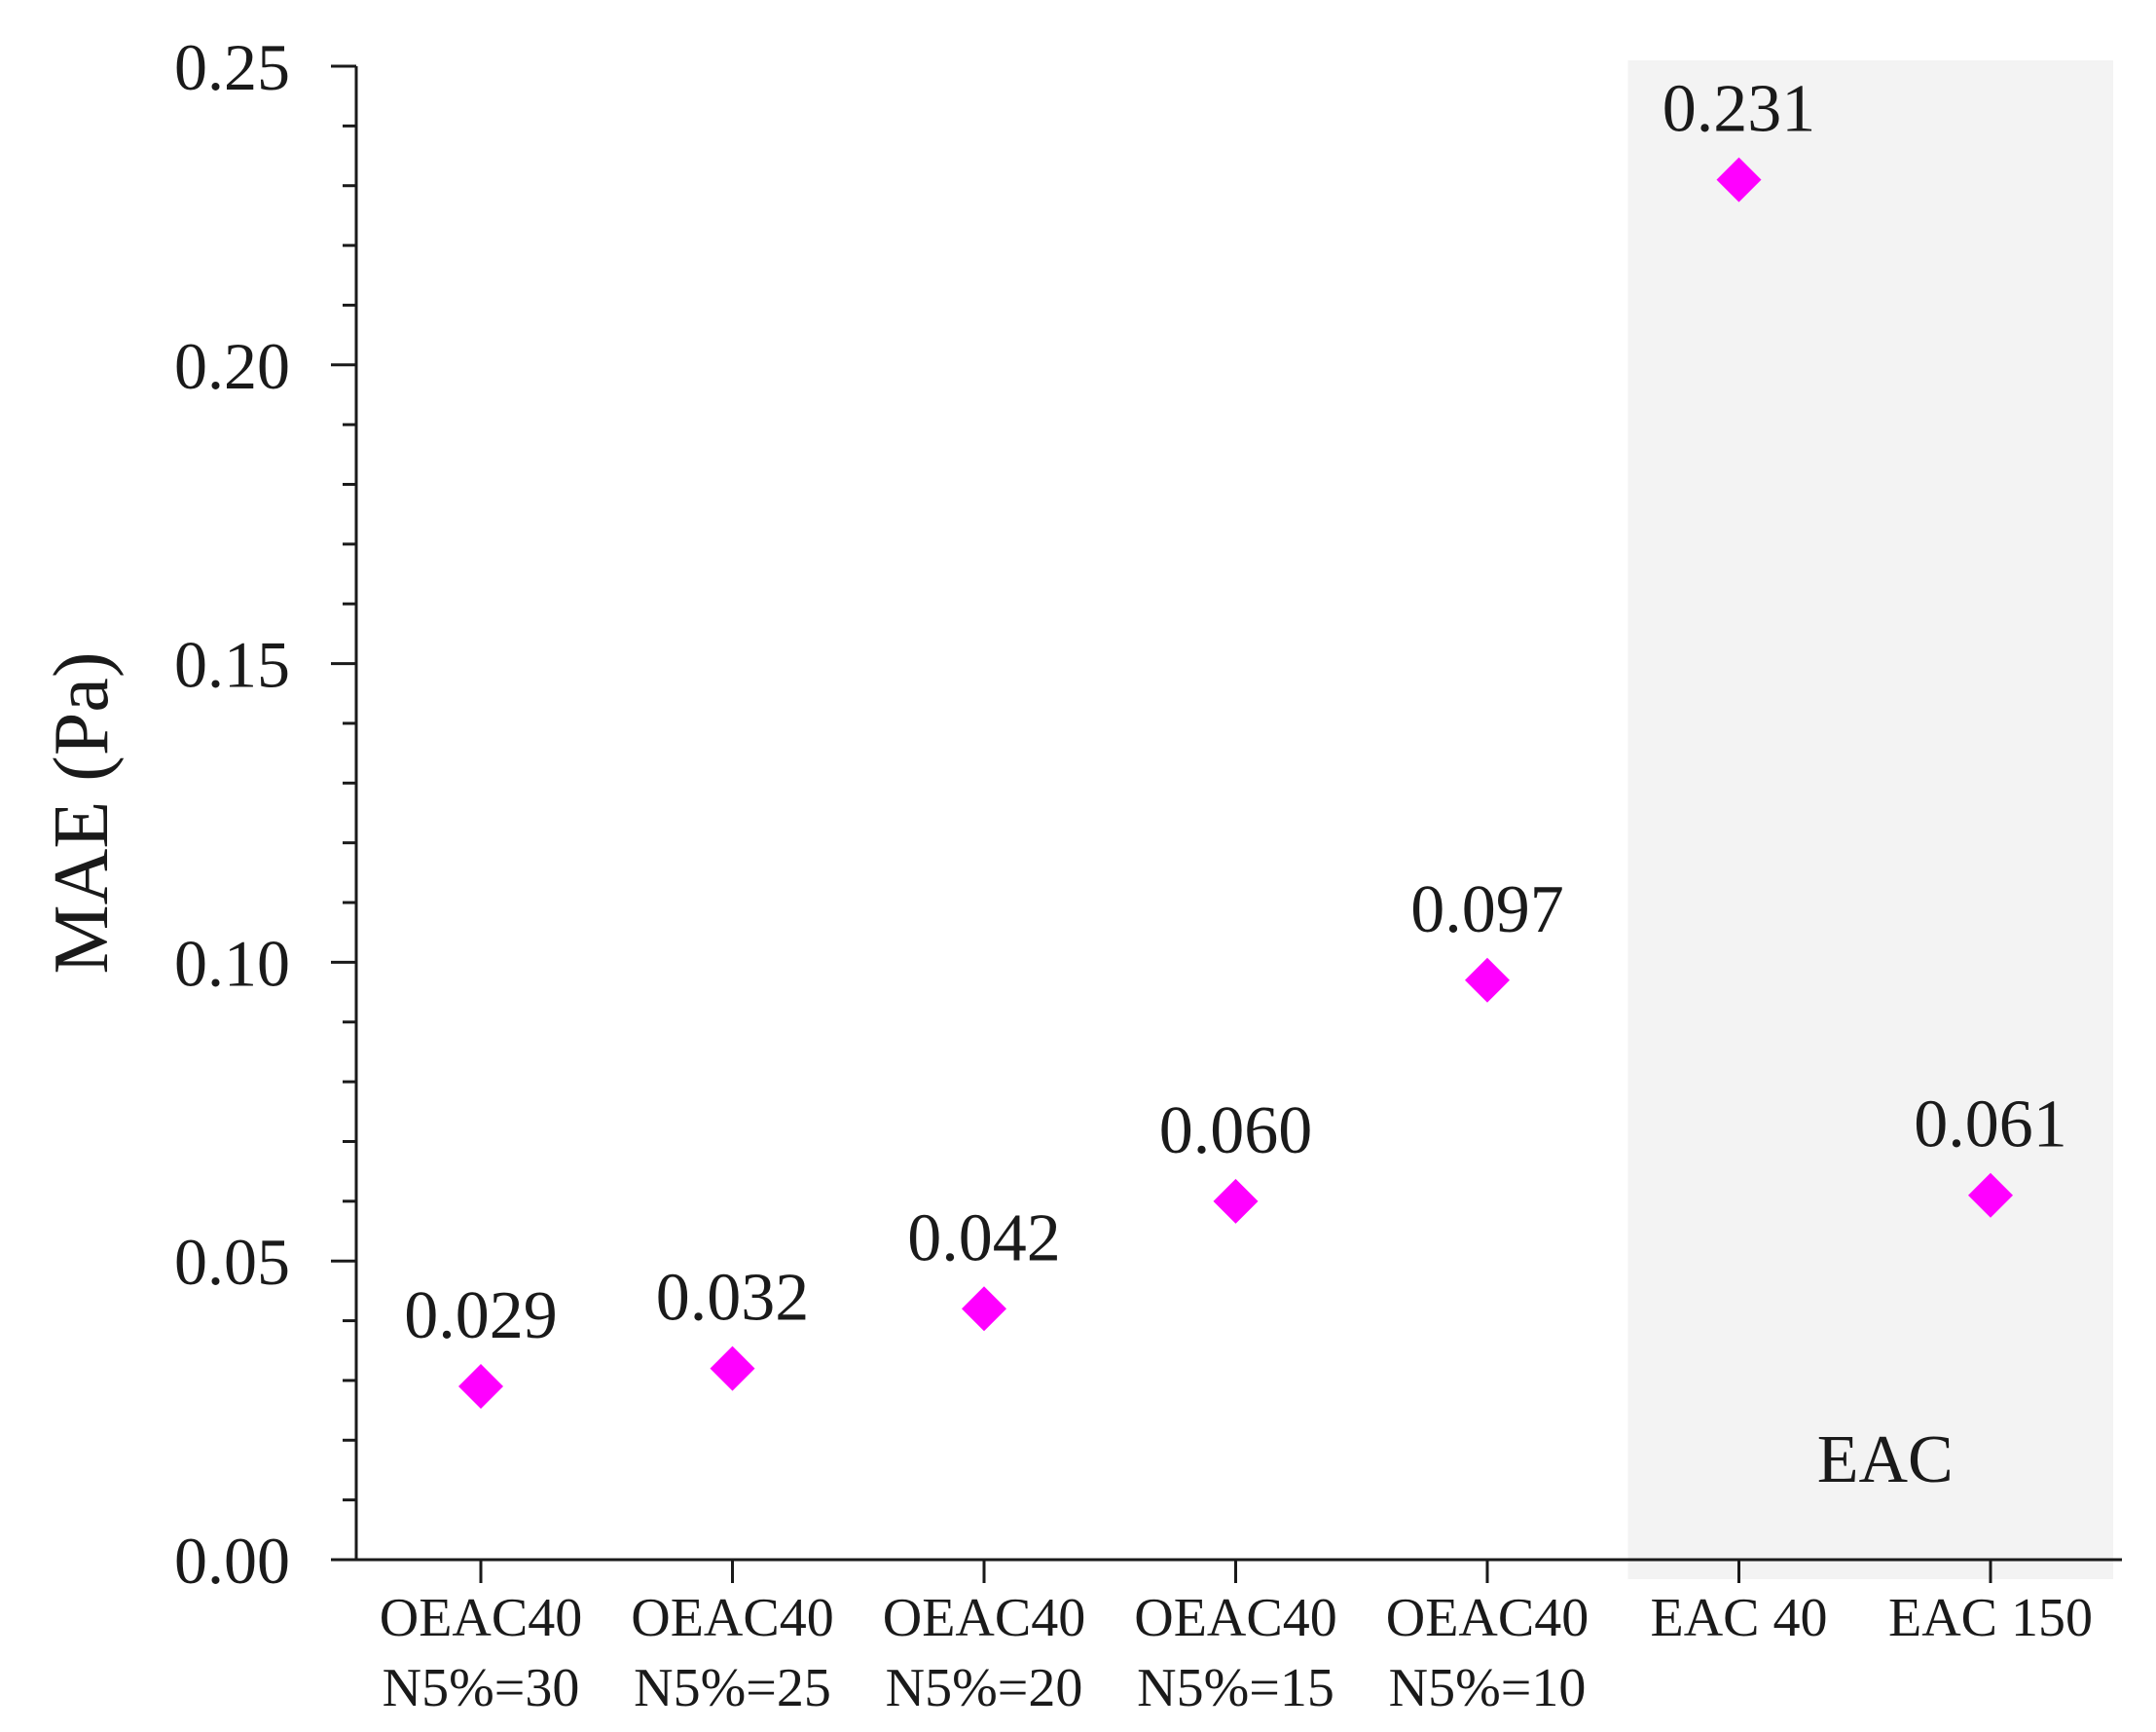  Describe the element at coordinates (82, 812) in the screenshot. I see `y-axis-label: MAE (Pa)` at that location.